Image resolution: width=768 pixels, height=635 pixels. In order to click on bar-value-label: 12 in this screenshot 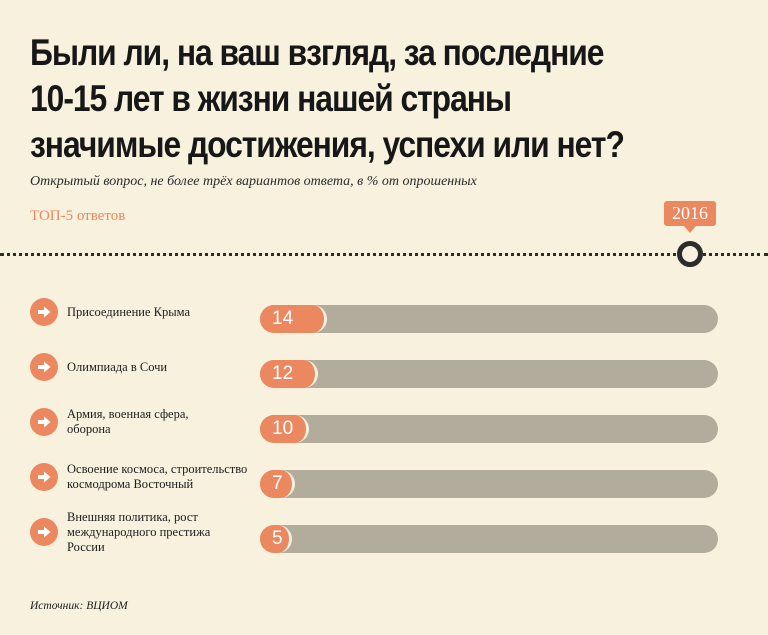, I will do `click(283, 373)`.